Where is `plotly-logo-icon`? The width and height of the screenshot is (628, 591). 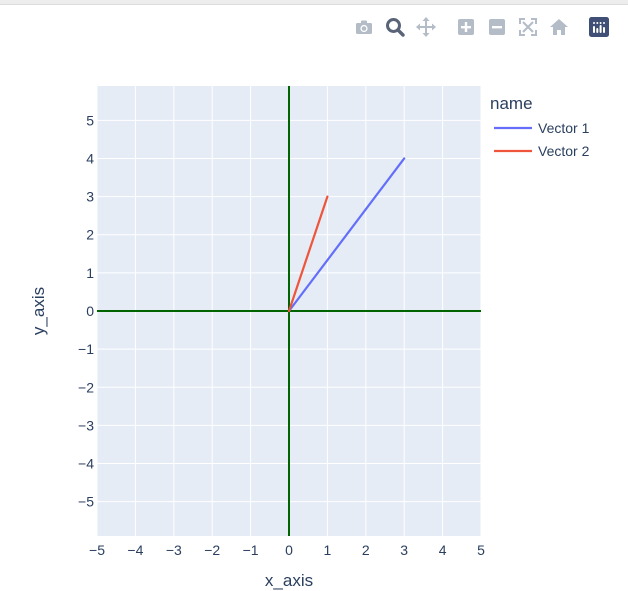 plotly-logo-icon is located at coordinates (599, 27).